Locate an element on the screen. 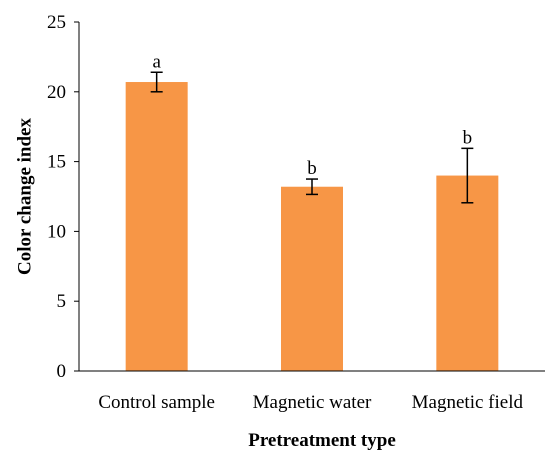  y-ticks-layer: 0 5 10 15 20 25 is located at coordinates (63, 197).